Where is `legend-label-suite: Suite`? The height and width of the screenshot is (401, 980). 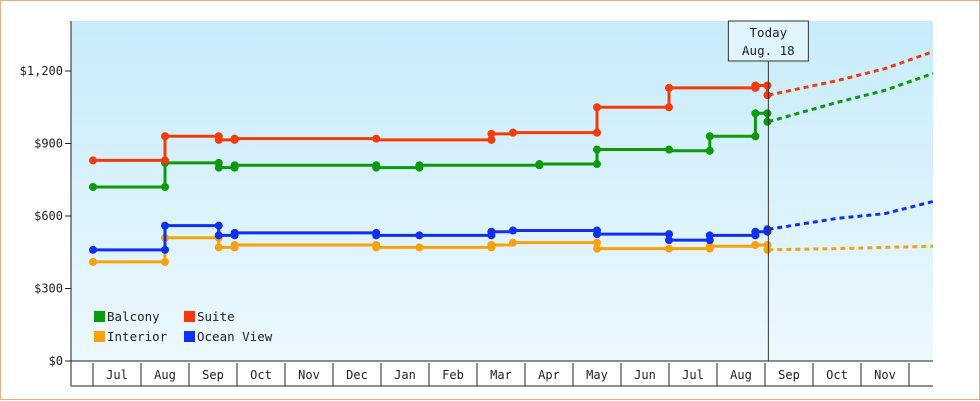 legend-label-suite: Suite is located at coordinates (216, 316).